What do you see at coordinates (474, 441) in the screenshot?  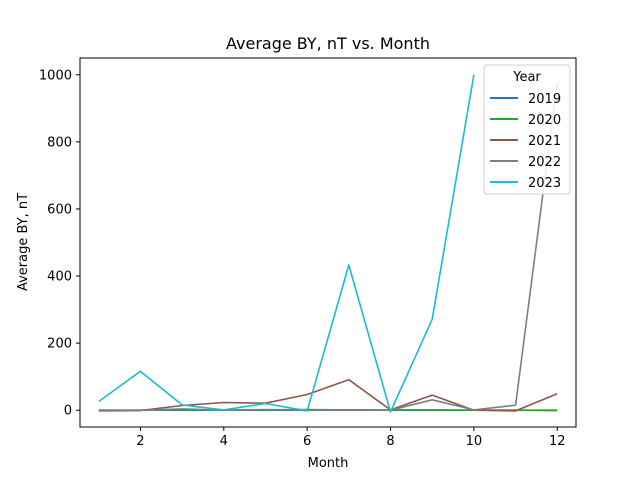 I see `x-tick-label: 10` at bounding box center [474, 441].